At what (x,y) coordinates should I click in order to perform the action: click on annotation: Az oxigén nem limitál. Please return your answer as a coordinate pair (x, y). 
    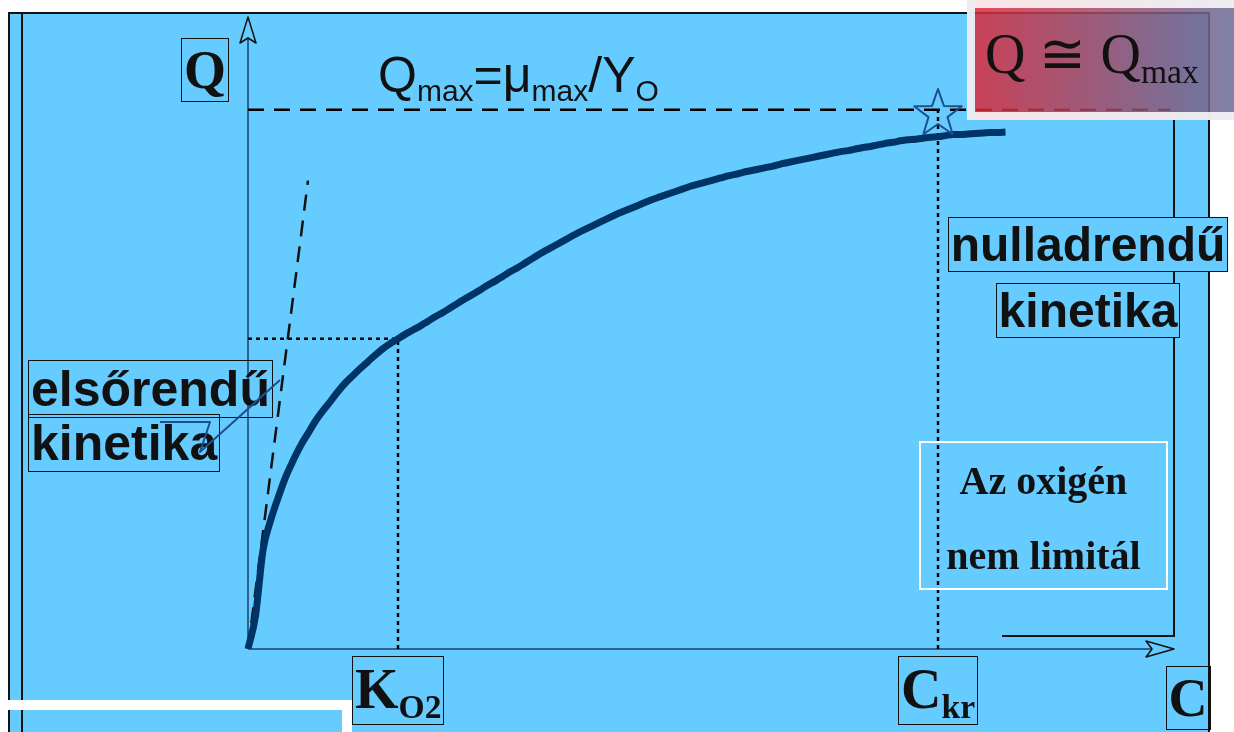
    Looking at the image, I should click on (1043, 515).